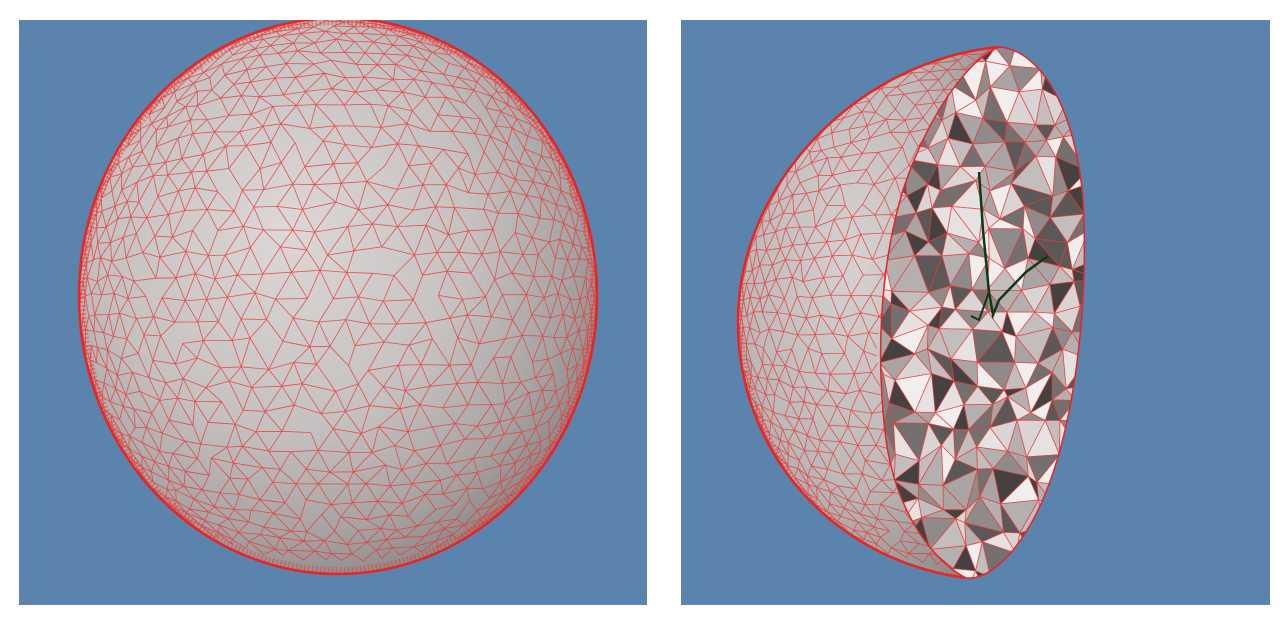  I want to click on cut-face-rim, so click(982, 312).